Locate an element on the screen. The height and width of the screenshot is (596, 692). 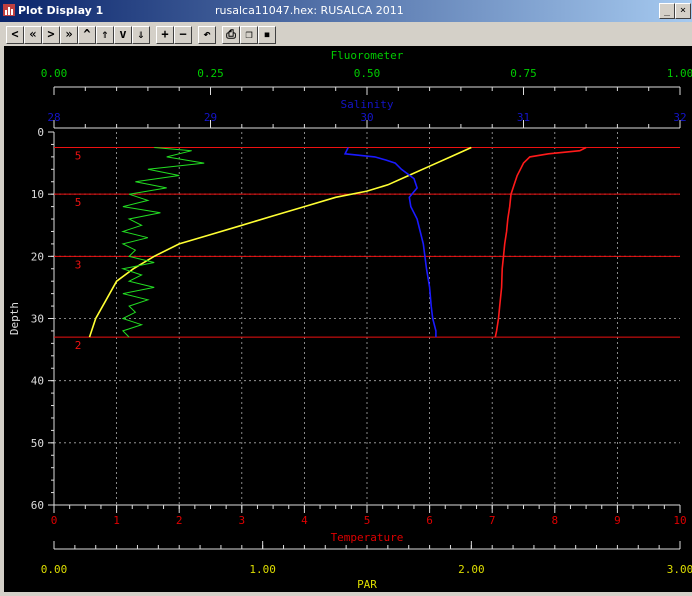
fluorometer-tick-label: 0.50 is located at coordinates (367, 73).